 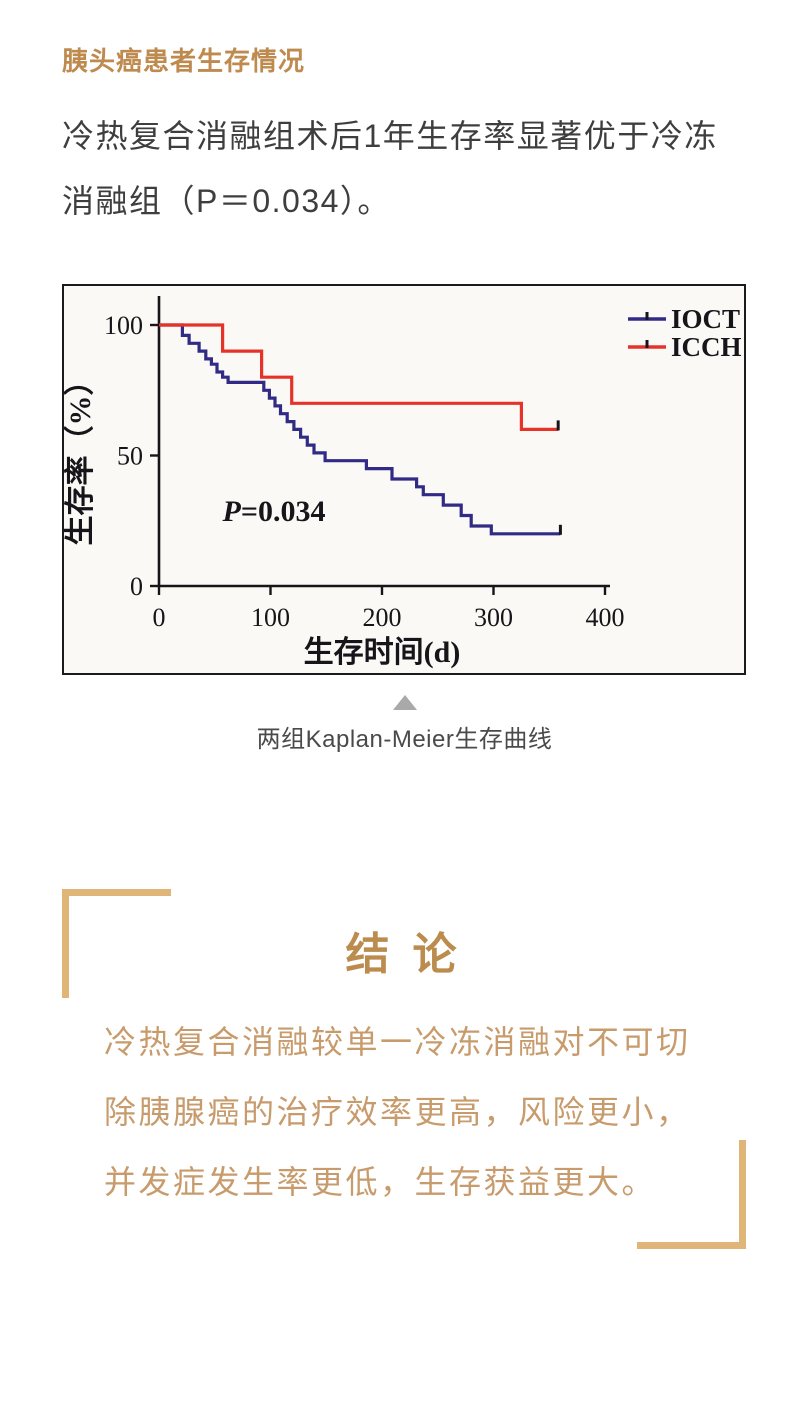 What do you see at coordinates (404, 954) in the screenshot?
I see `conclusion-heading: 结 论` at bounding box center [404, 954].